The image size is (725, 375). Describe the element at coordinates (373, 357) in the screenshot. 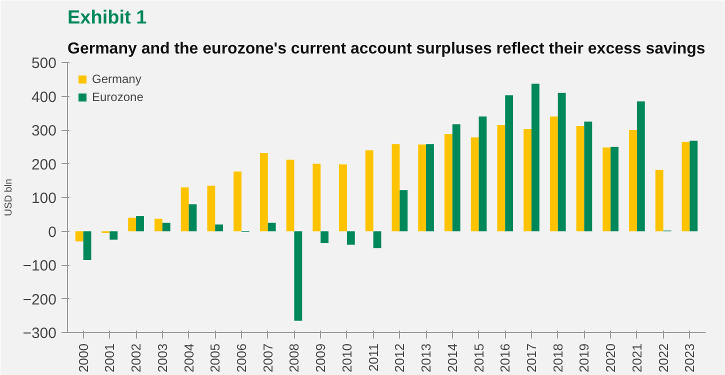

I see `x-tick-label: 2011` at that location.